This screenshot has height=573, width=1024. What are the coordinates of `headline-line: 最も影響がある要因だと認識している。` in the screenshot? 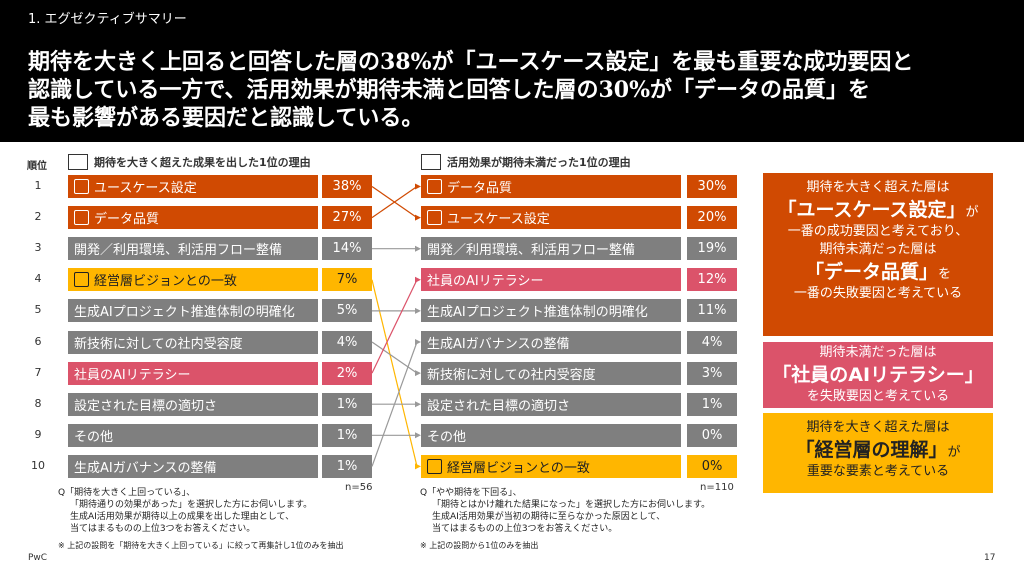 It's located at (226, 118).